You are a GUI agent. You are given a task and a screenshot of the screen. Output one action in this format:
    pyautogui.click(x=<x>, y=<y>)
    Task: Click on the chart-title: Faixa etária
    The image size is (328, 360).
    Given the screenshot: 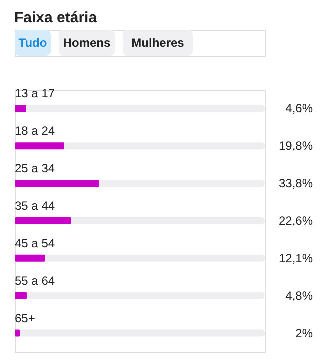 What is the action you would take?
    pyautogui.click(x=56, y=18)
    